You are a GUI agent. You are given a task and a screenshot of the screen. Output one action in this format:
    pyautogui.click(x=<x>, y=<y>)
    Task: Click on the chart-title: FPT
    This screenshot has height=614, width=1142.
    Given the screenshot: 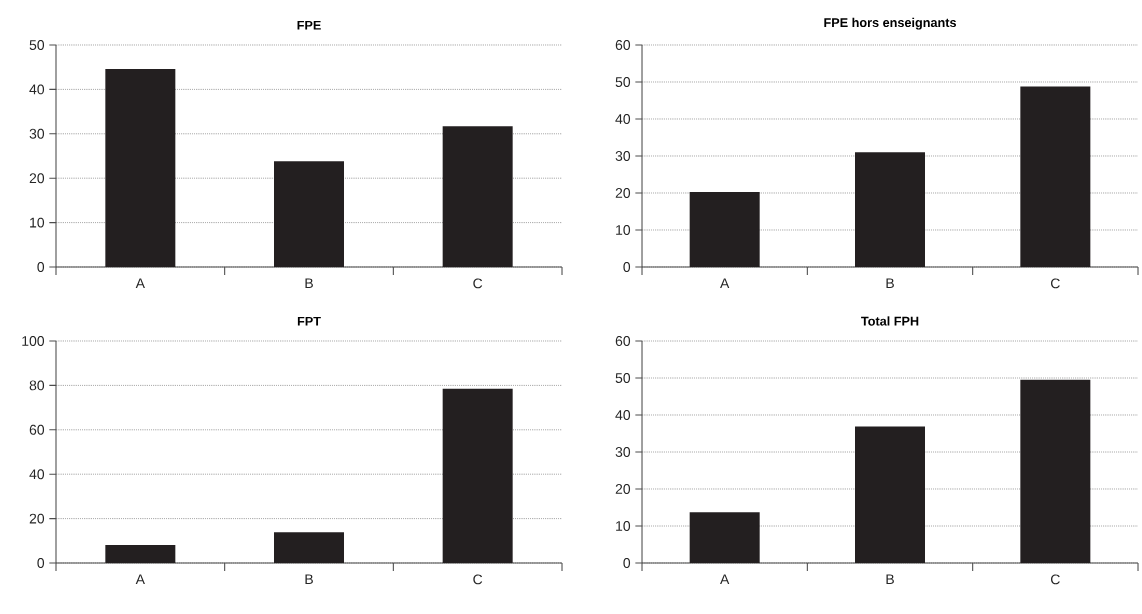 What is the action you would take?
    pyautogui.click(x=309, y=321)
    